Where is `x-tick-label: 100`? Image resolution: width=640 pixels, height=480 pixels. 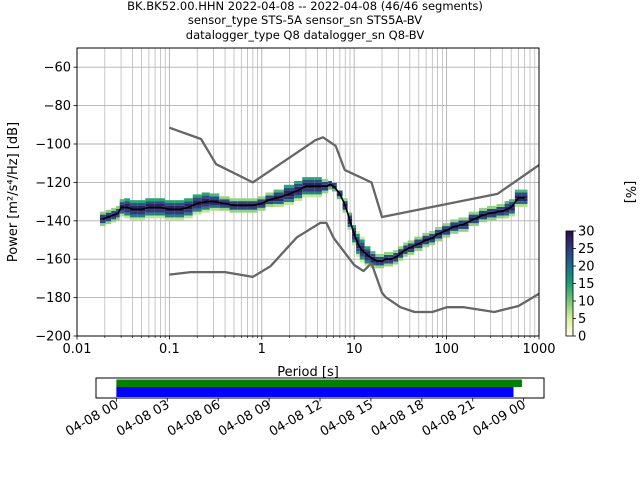
x-tick-label: 100 is located at coordinates (446, 349).